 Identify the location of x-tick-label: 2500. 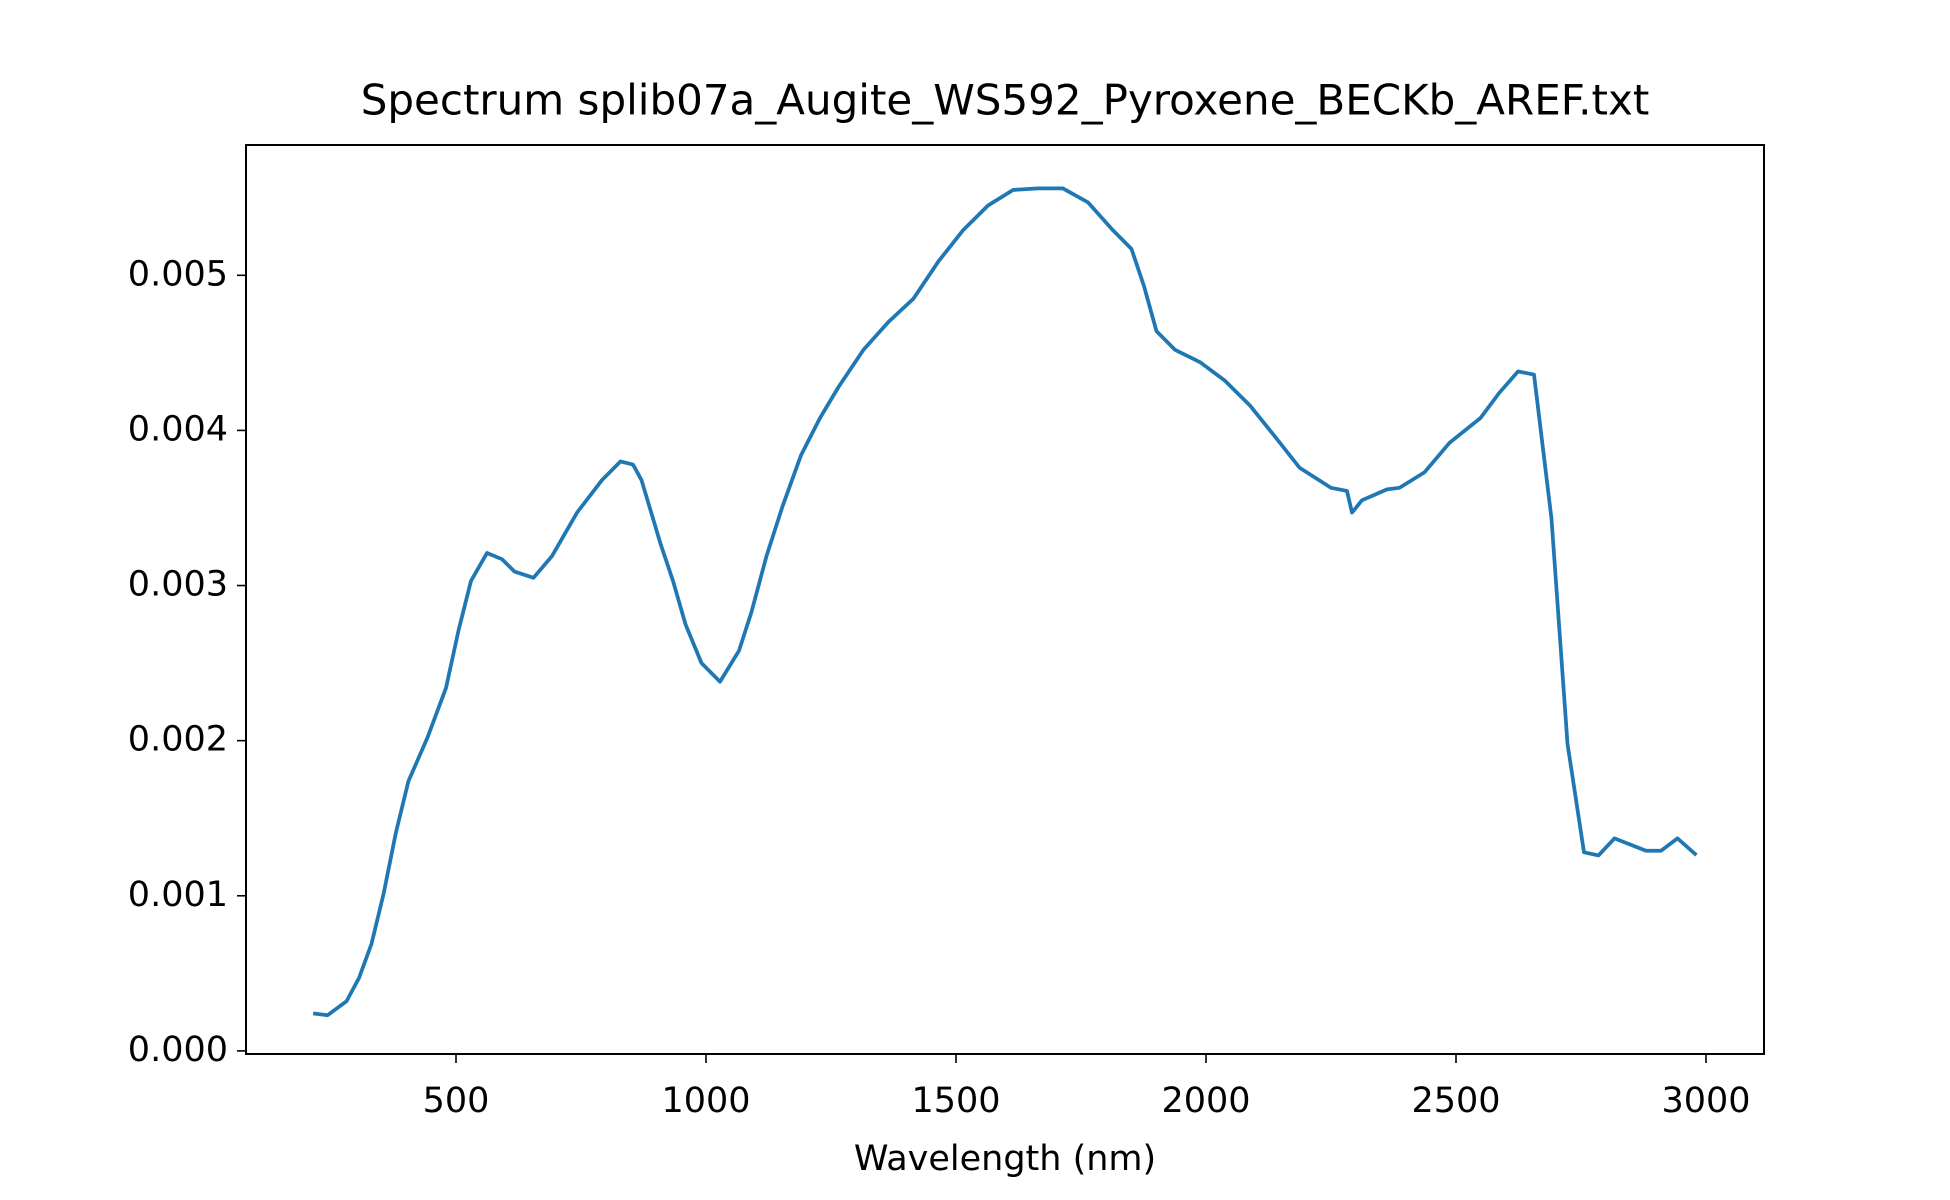
(1455, 1101).